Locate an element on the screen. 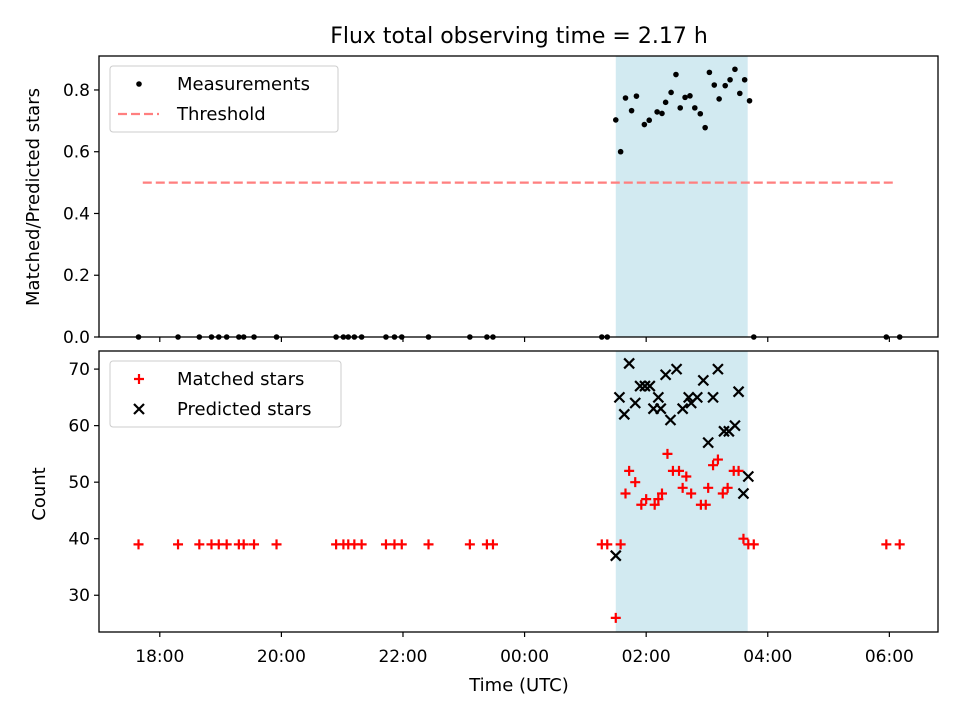  y-tick-label: 30 is located at coordinates (79, 596).